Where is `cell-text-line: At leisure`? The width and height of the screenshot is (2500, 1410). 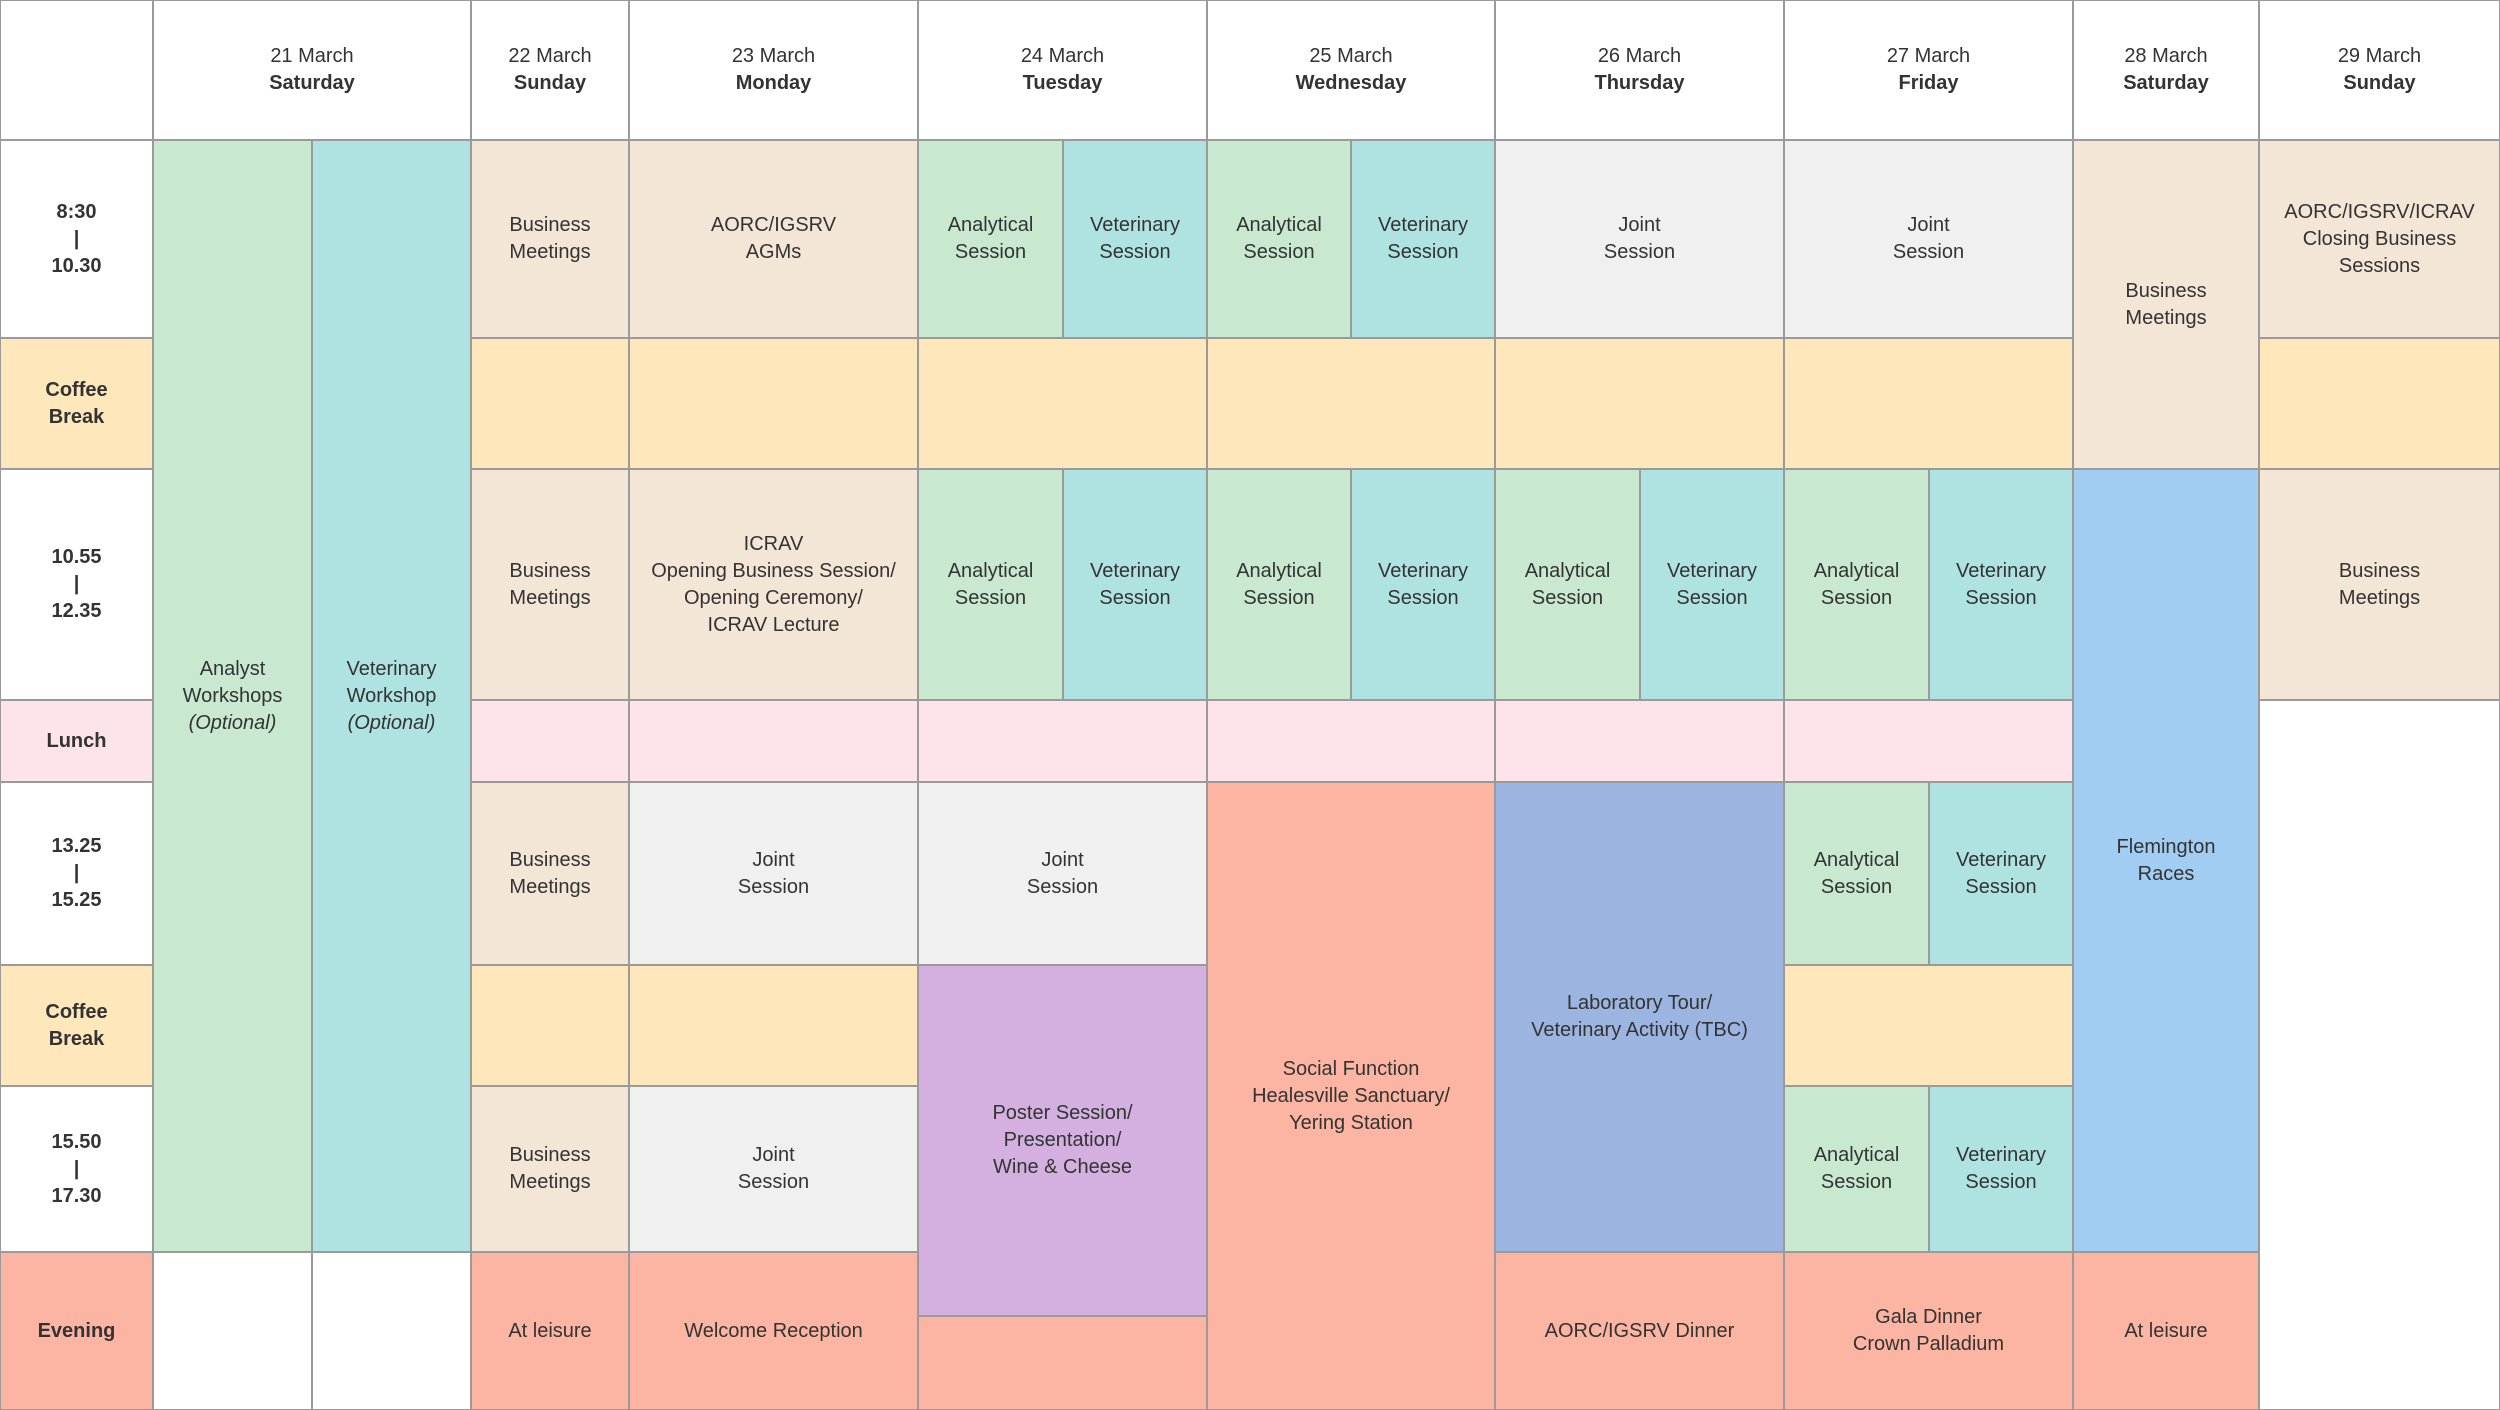
cell-text-line: At leisure is located at coordinates (550, 1330).